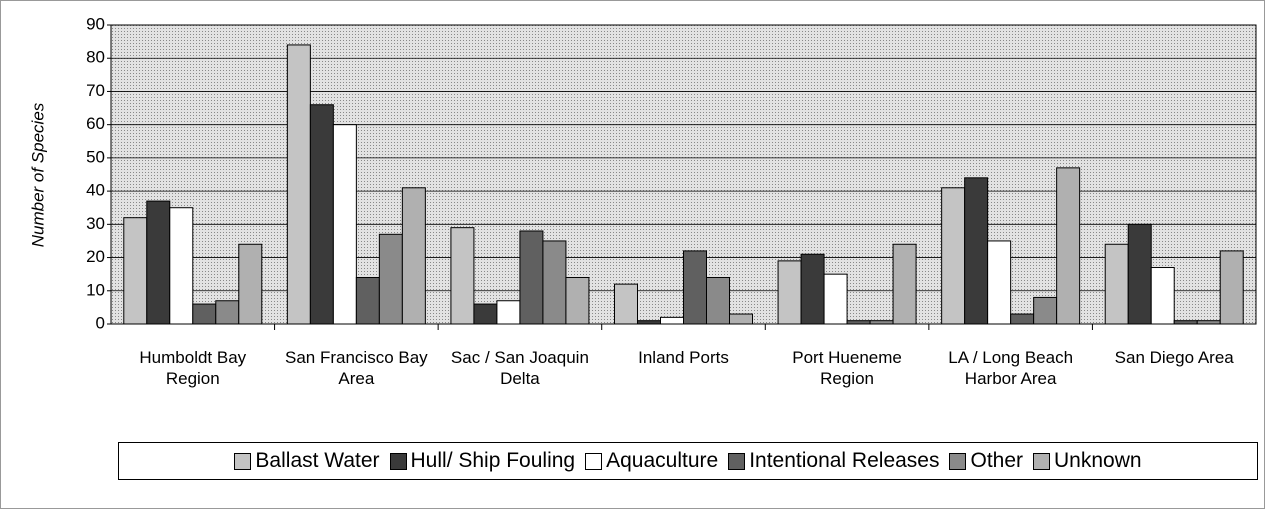 Image resolution: width=1265 pixels, height=509 pixels. What do you see at coordinates (847, 368) in the screenshot?
I see `x-tick-label: Port Hueneme Region` at bounding box center [847, 368].